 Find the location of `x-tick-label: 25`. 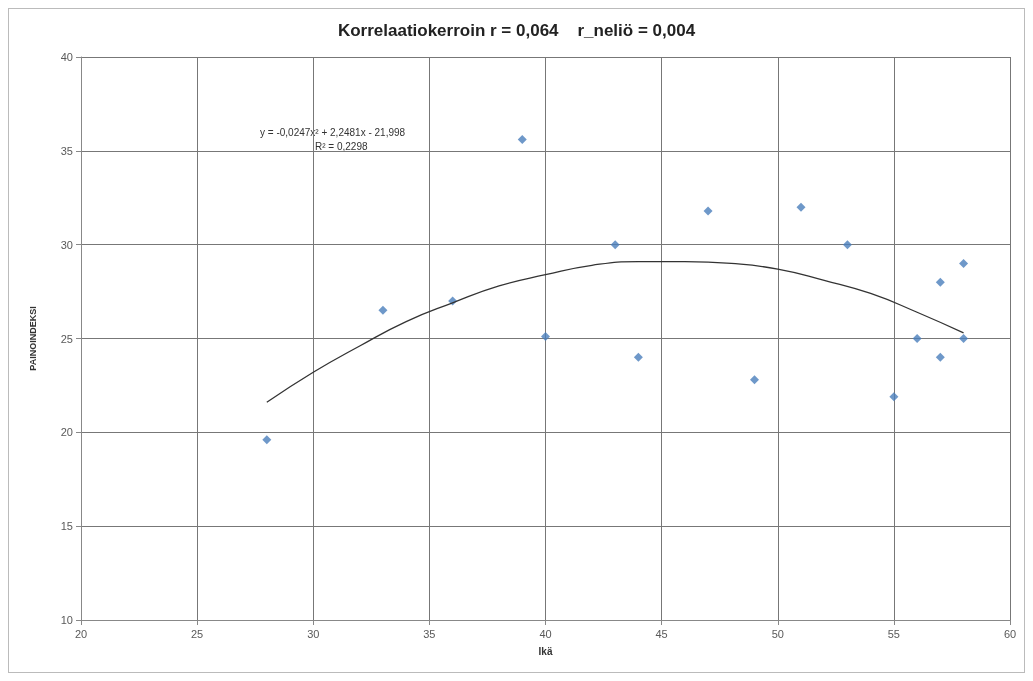

x-tick-label: 25 is located at coordinates (197, 633).